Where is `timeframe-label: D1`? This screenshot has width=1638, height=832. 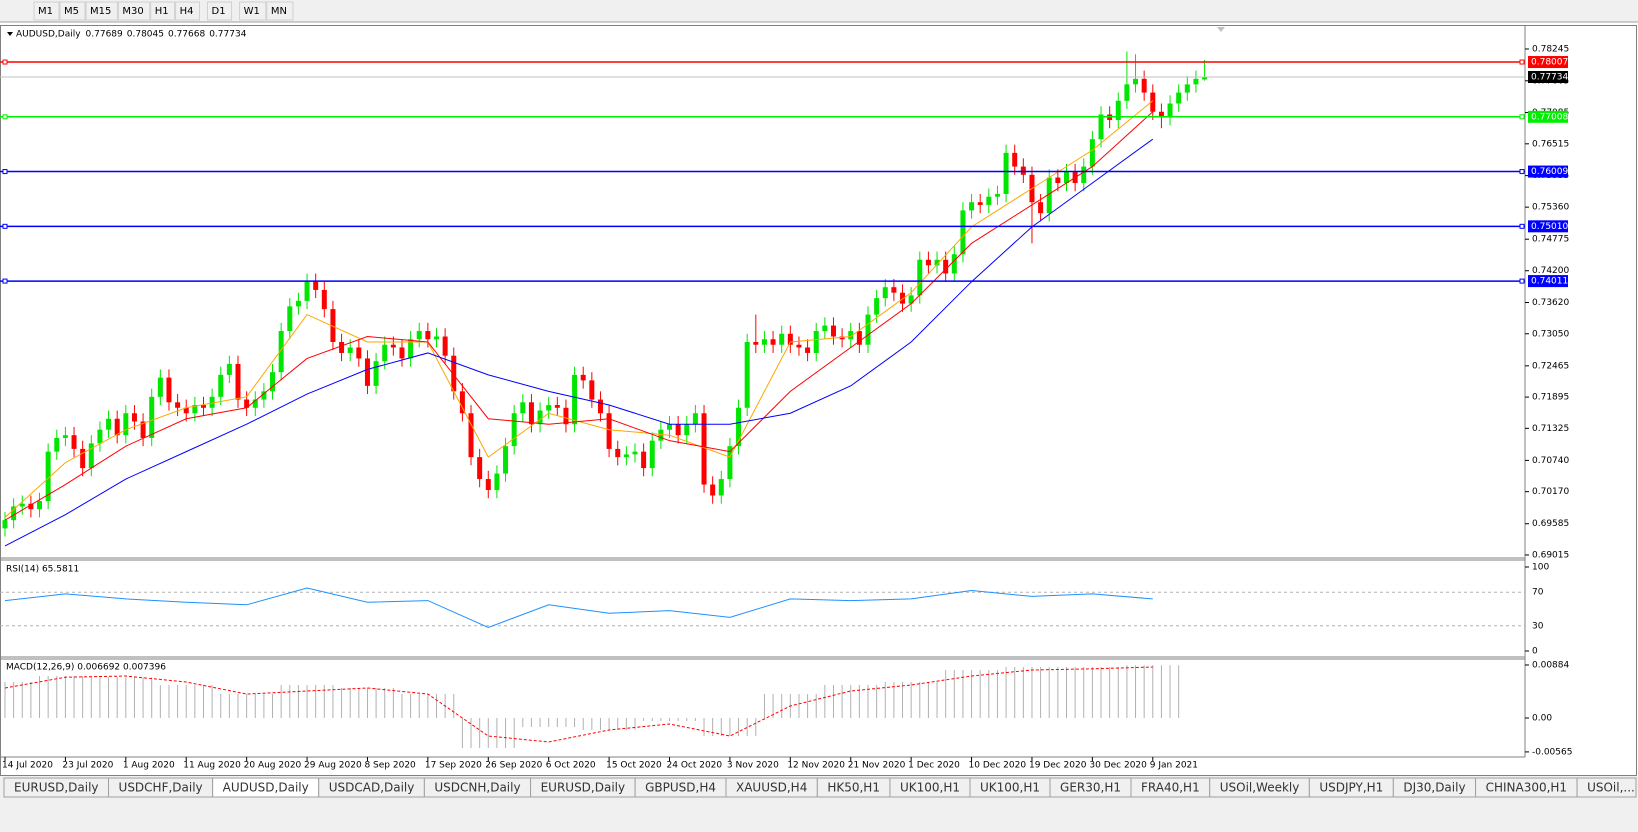 timeframe-label: D1 is located at coordinates (219, 11).